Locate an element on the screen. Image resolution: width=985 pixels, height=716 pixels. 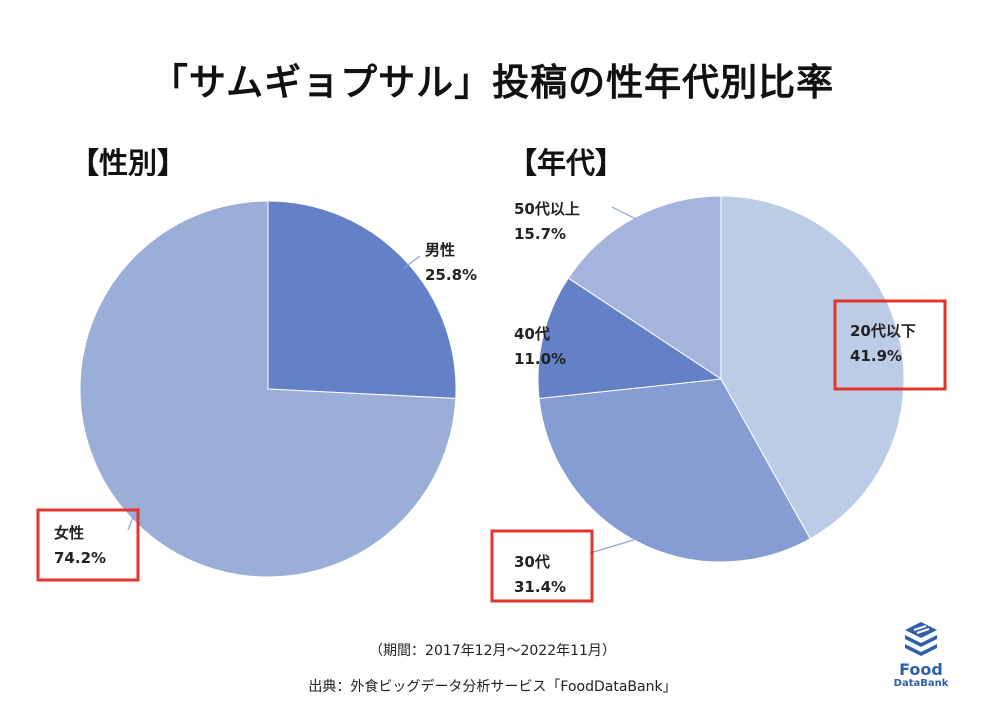
gender-chart-heading: 【性別】 is located at coordinates (128, 163).